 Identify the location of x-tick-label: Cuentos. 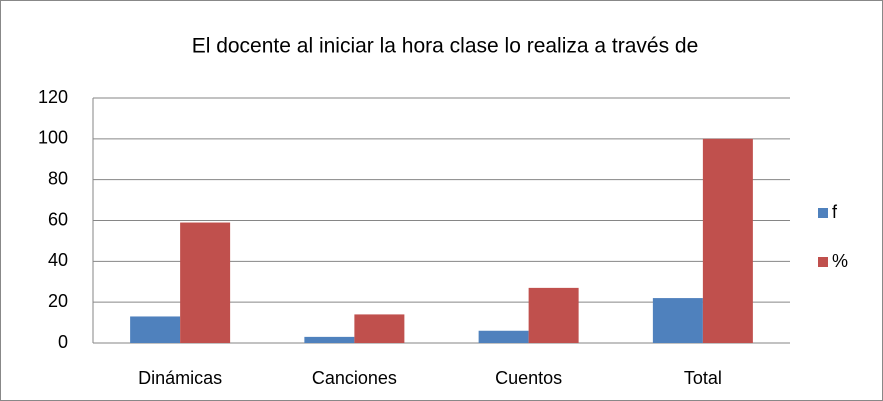
(528, 378).